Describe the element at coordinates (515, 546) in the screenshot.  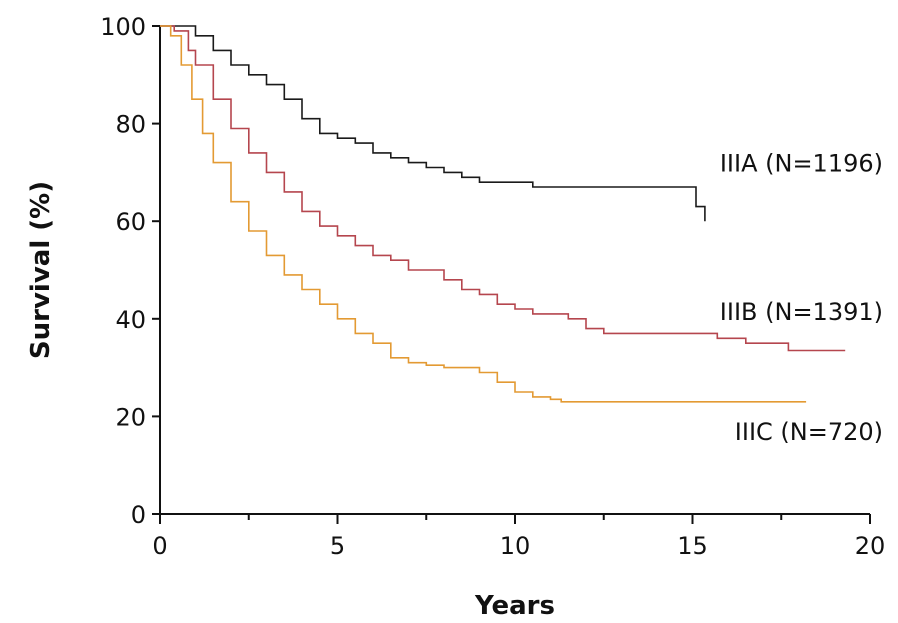
I see `x-tick-label: 10` at that location.